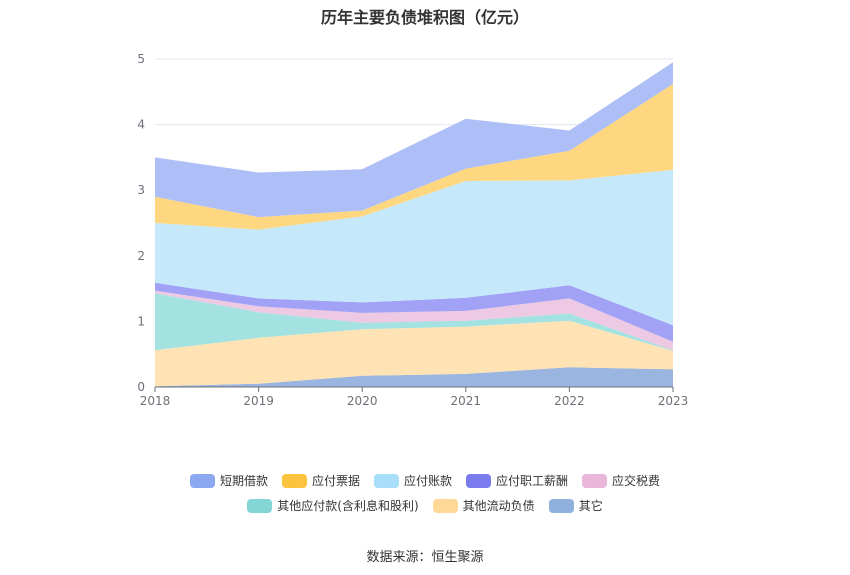 The image size is (850, 575). I want to click on legend-item: 应交税费, so click(621, 480).